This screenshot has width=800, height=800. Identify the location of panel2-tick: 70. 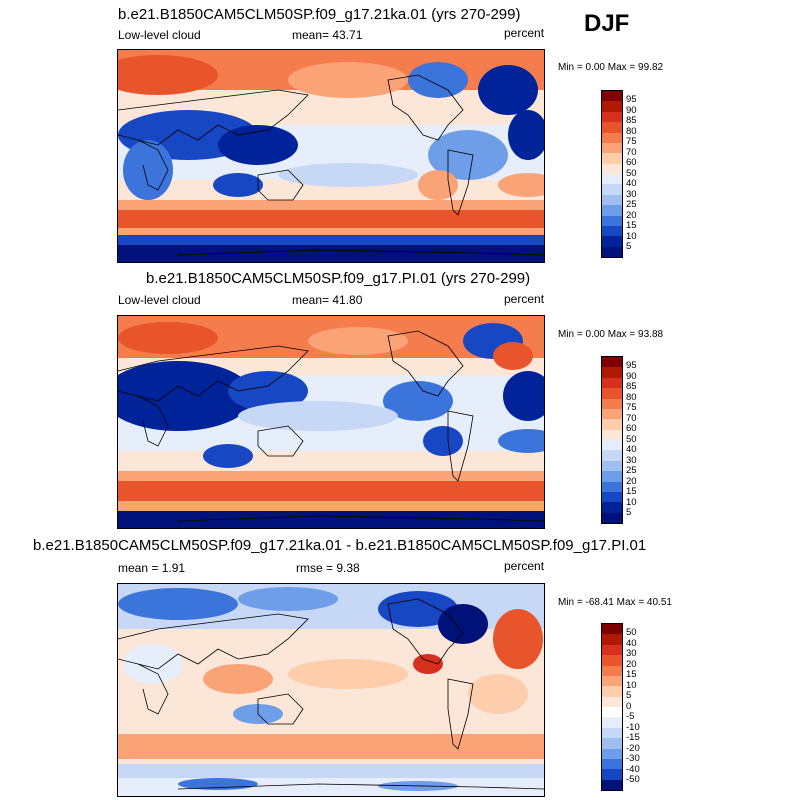
(631, 418).